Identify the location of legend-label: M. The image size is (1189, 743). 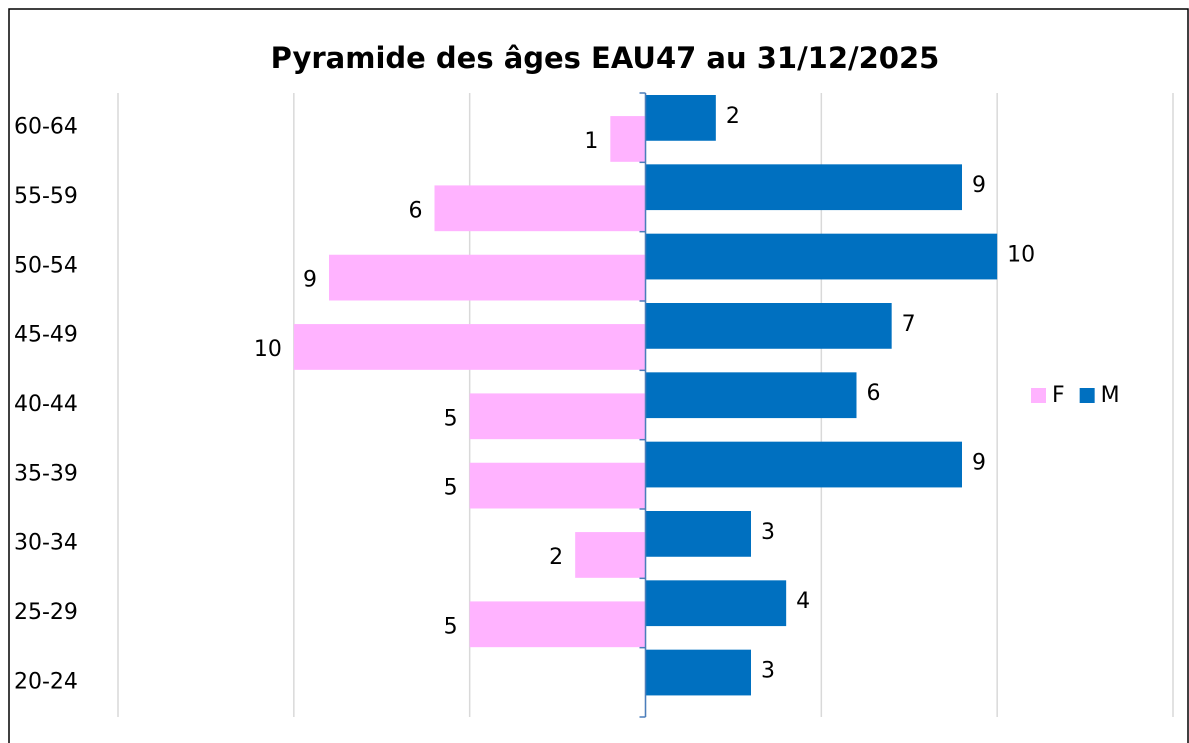
(1110, 395).